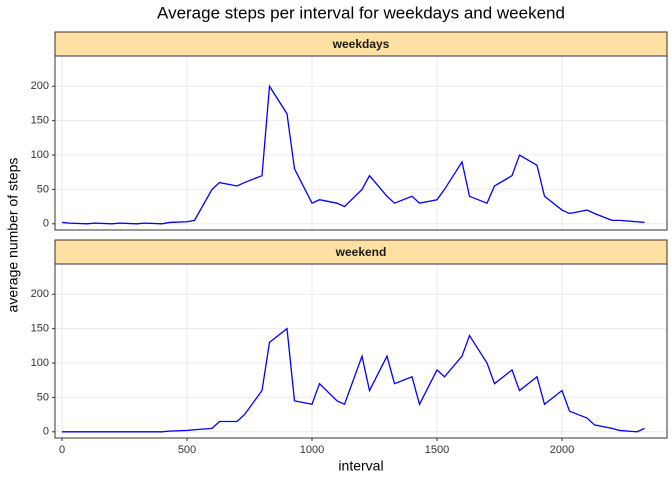 The width and height of the screenshot is (672, 485). I want to click on x-tick-label: 500, so click(187, 450).